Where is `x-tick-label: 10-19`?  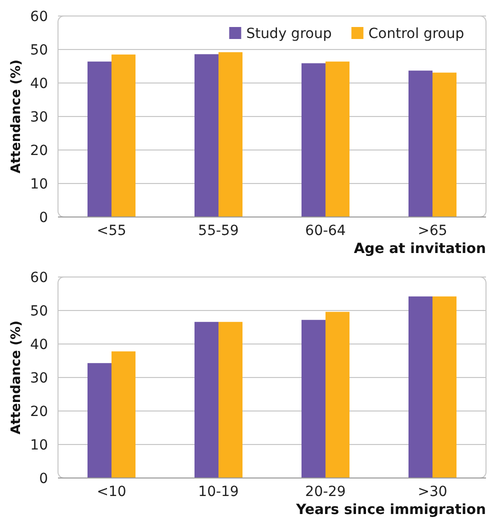 x-tick-label: 10-19 is located at coordinates (218, 492).